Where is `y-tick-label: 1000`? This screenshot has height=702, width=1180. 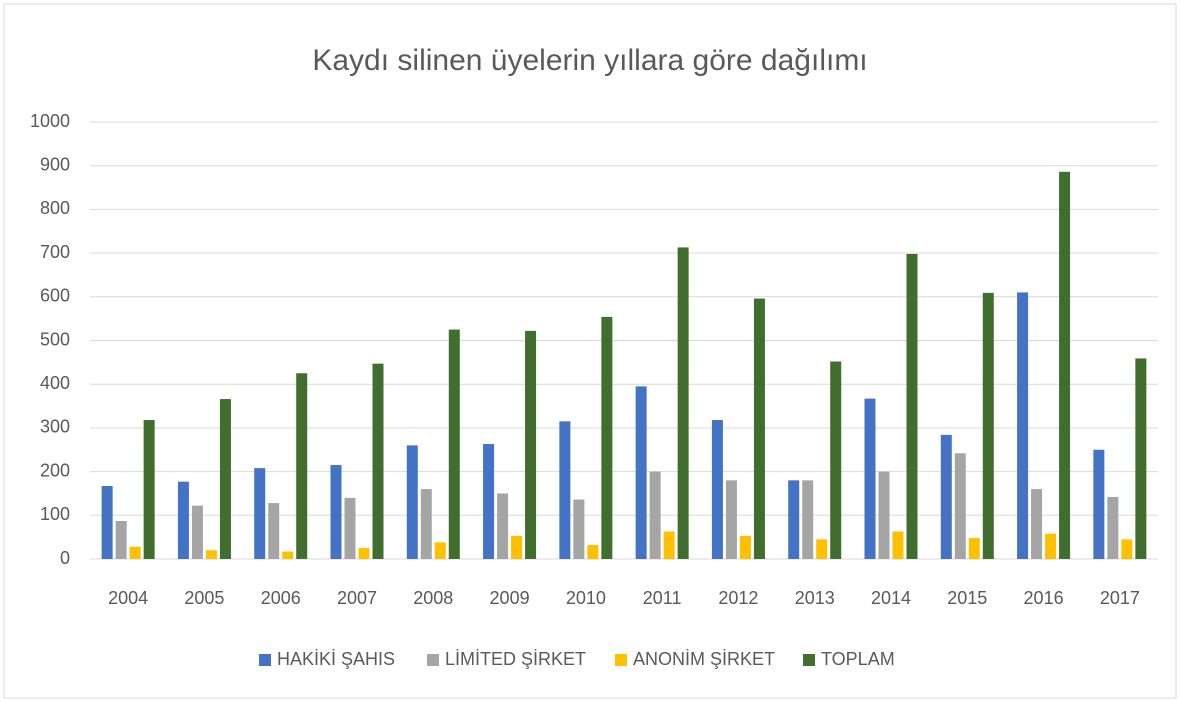
y-tick-label: 1000 is located at coordinates (50, 121).